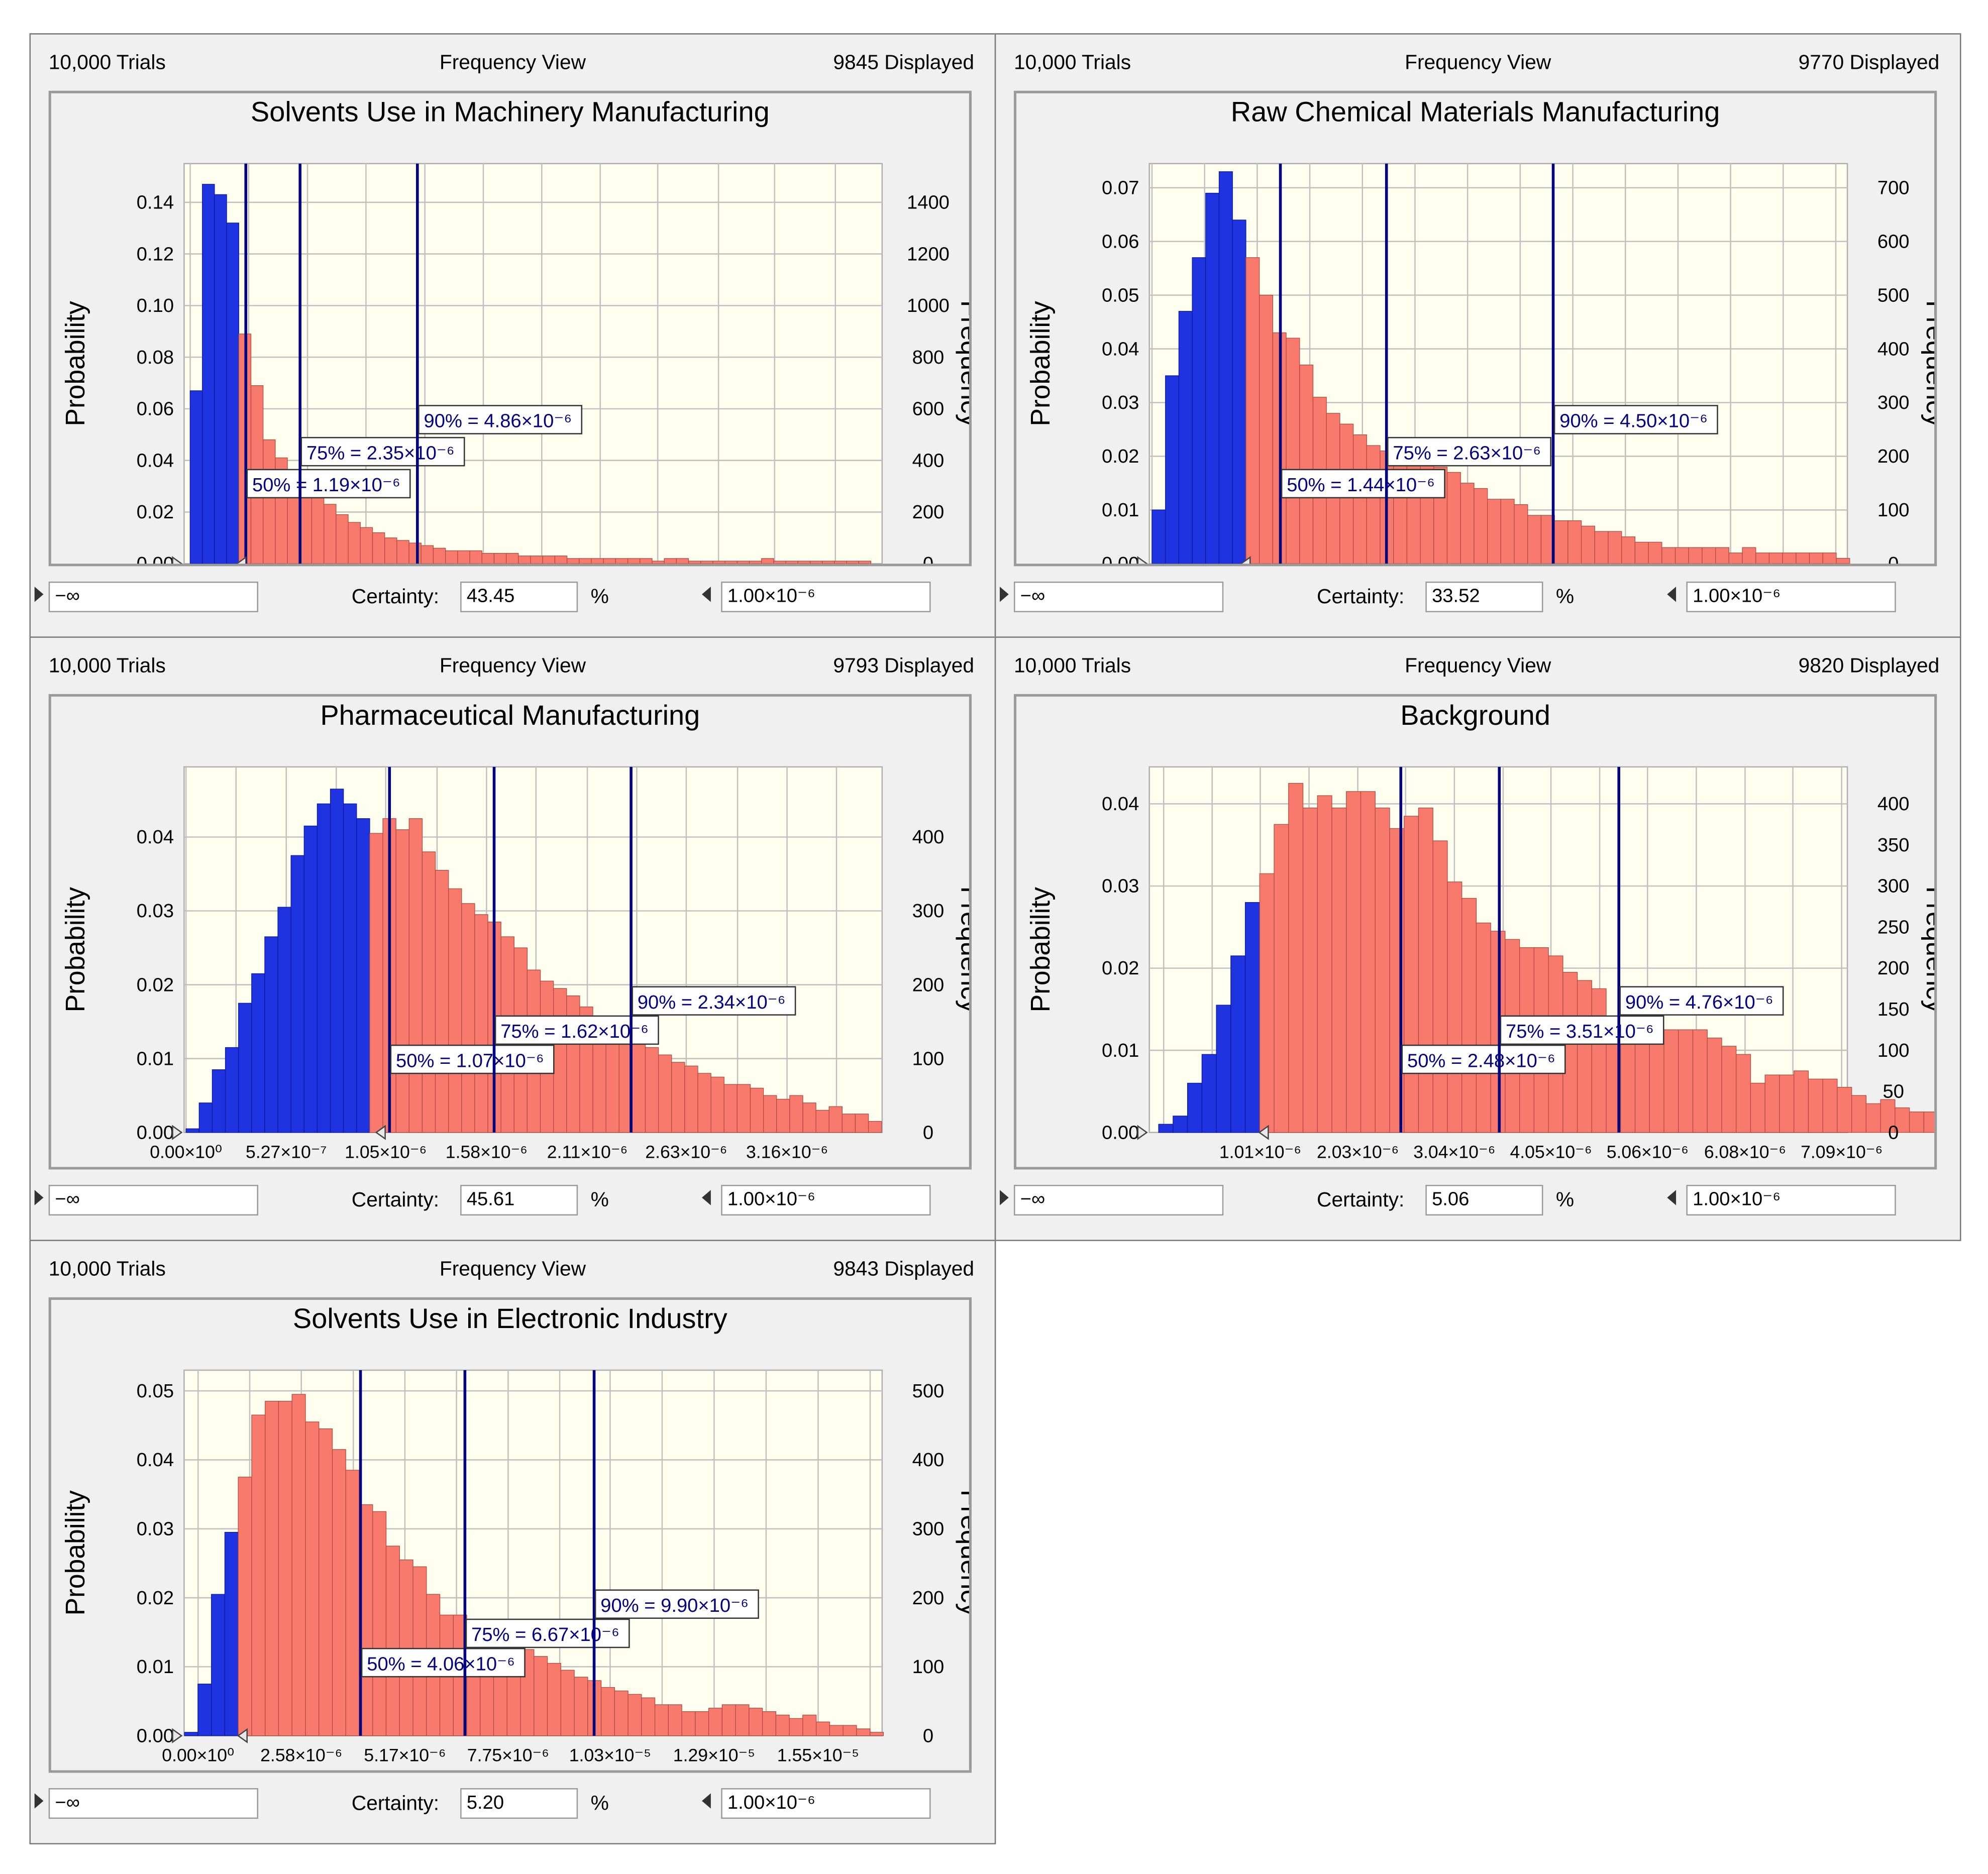 The image size is (1988, 1874). I want to click on certainty-input: 33.52, so click(1484, 596).